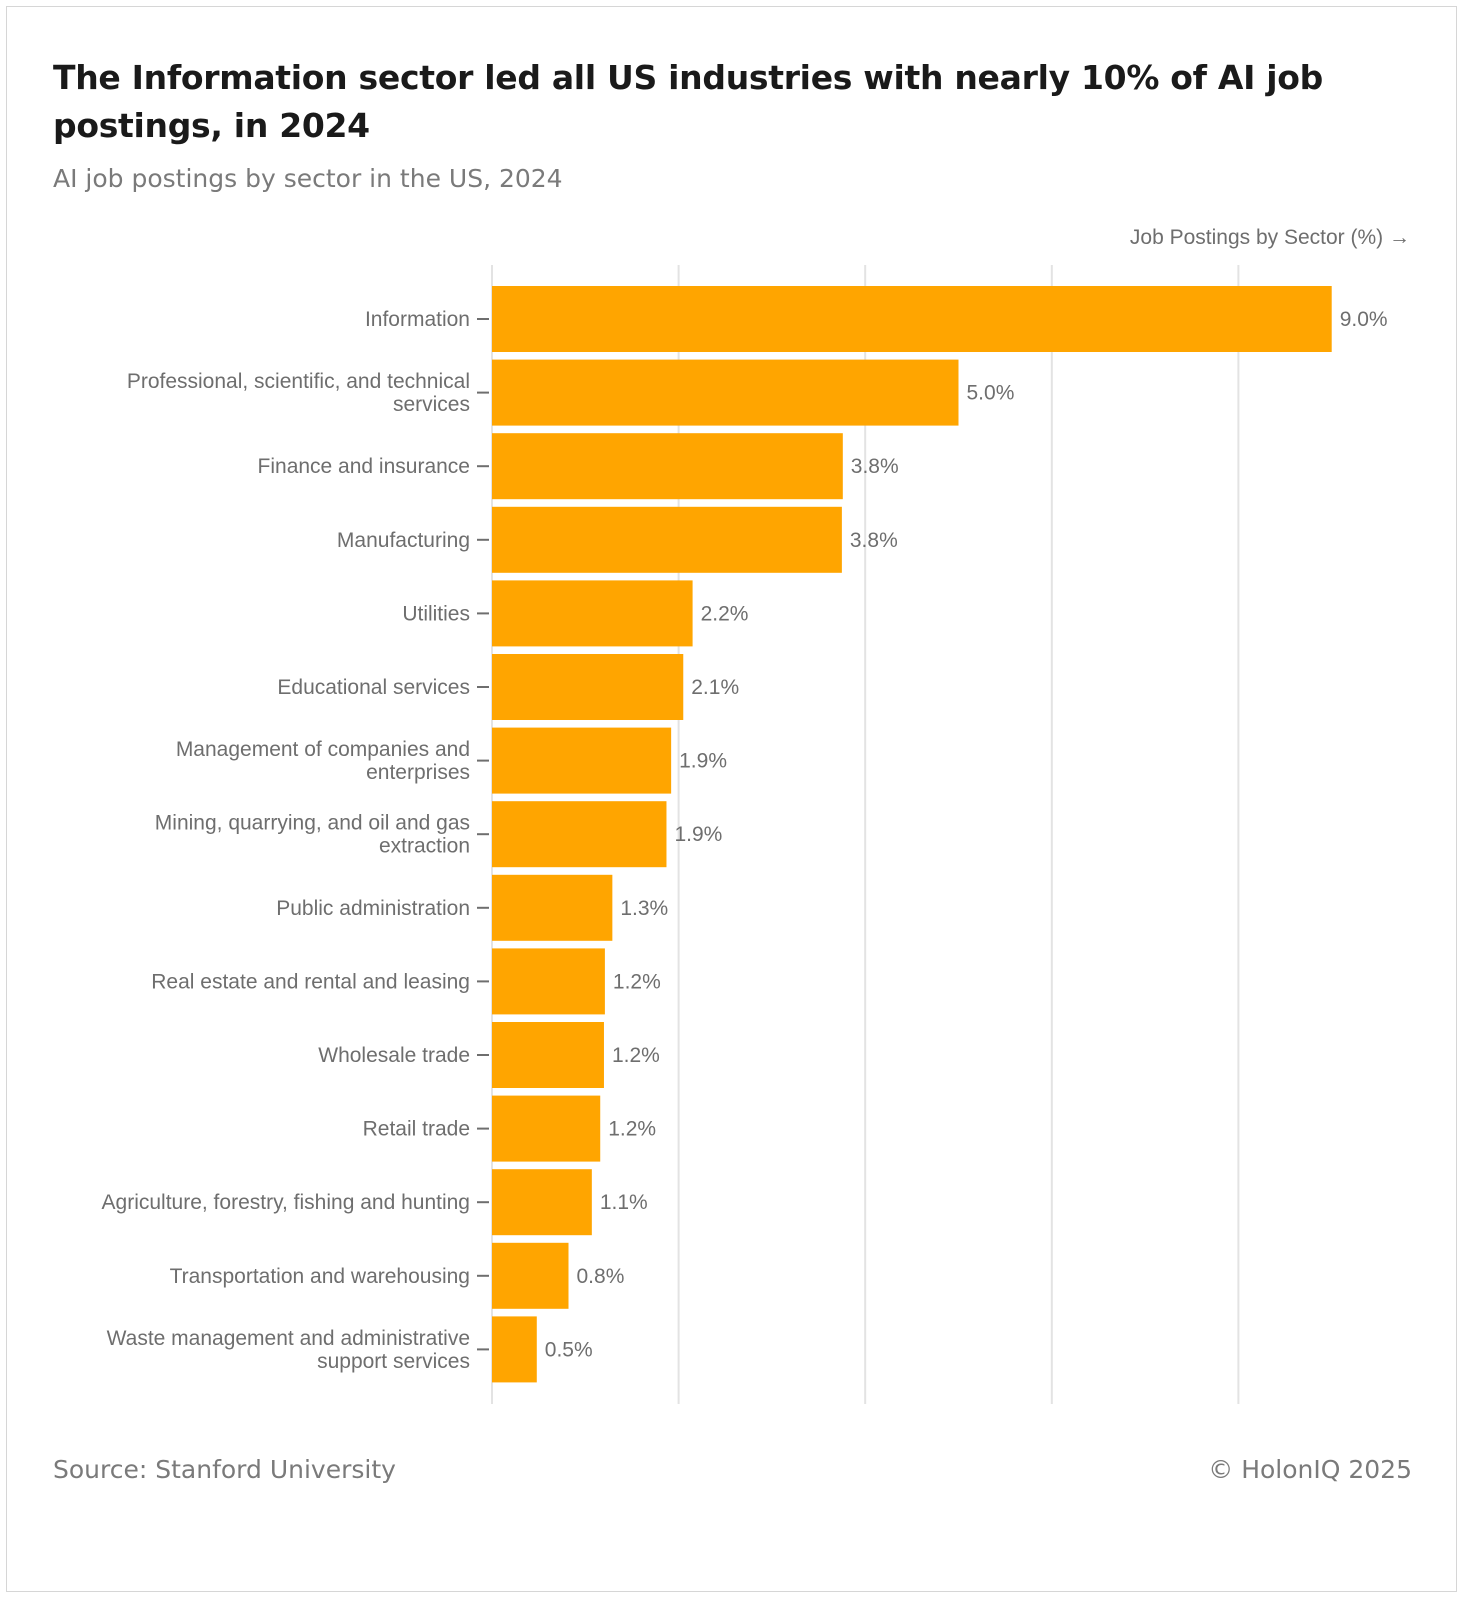  I want to click on data-label-14: 0.5%, so click(569, 1349).